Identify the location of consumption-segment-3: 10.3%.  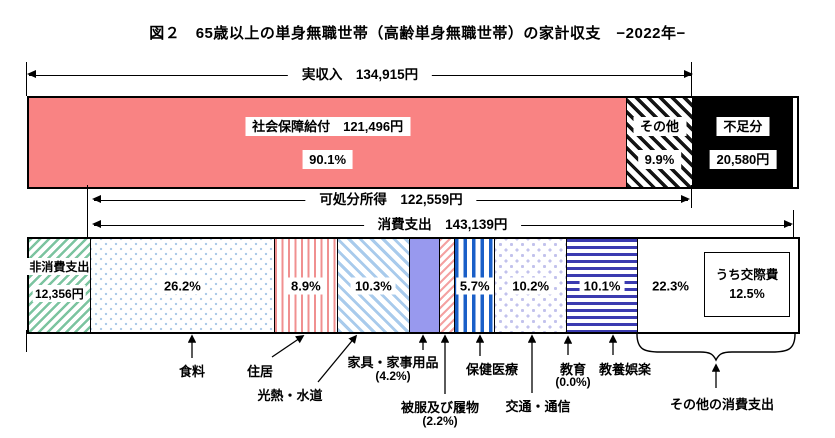
(373, 285).